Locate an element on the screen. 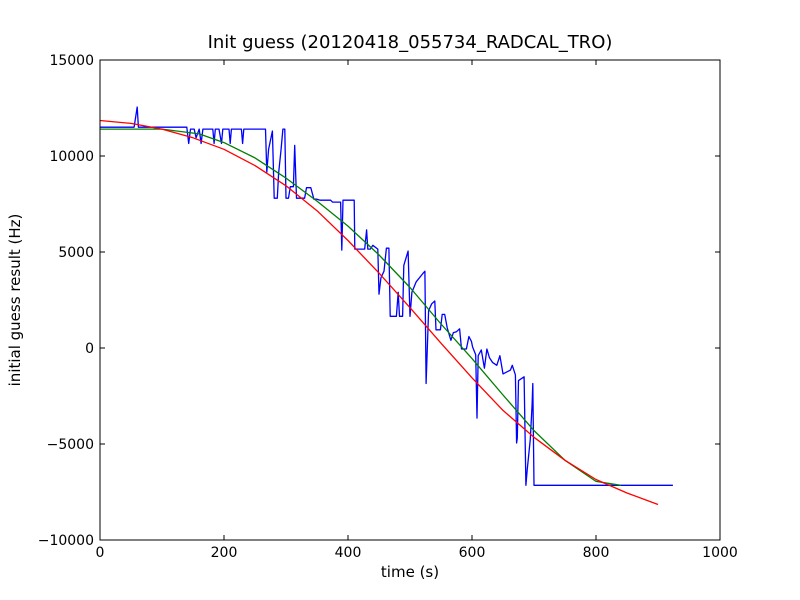  y-tick-label: 5000 is located at coordinates (76, 253).